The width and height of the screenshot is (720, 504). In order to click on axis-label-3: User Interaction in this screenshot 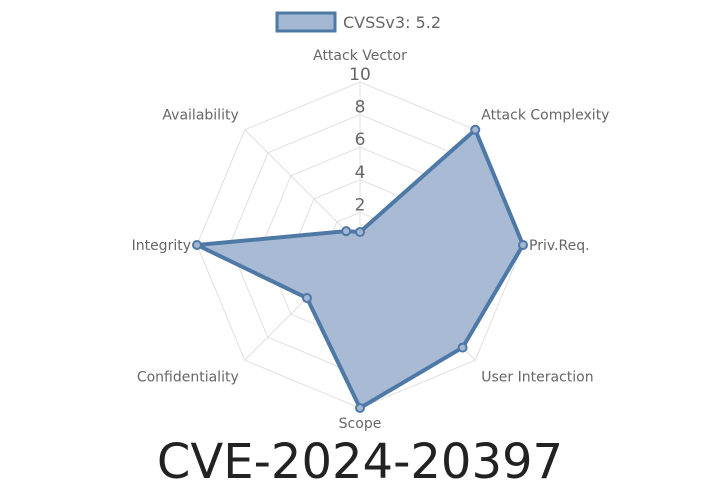, I will do `click(537, 377)`.